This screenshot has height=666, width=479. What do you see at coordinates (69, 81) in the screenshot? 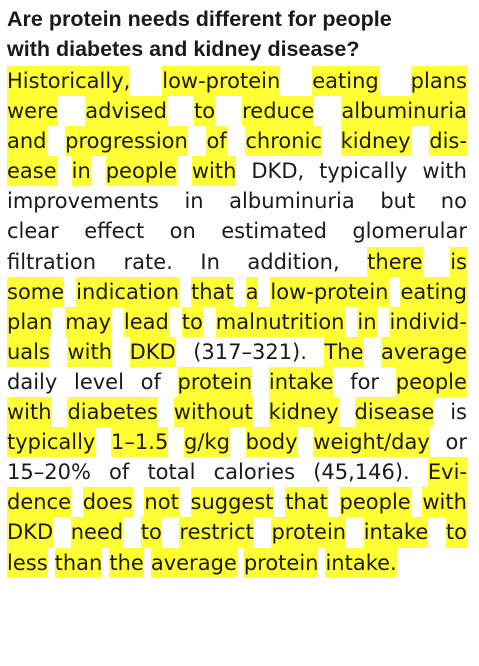
I see `highlighted-word: Historically,` at bounding box center [69, 81].